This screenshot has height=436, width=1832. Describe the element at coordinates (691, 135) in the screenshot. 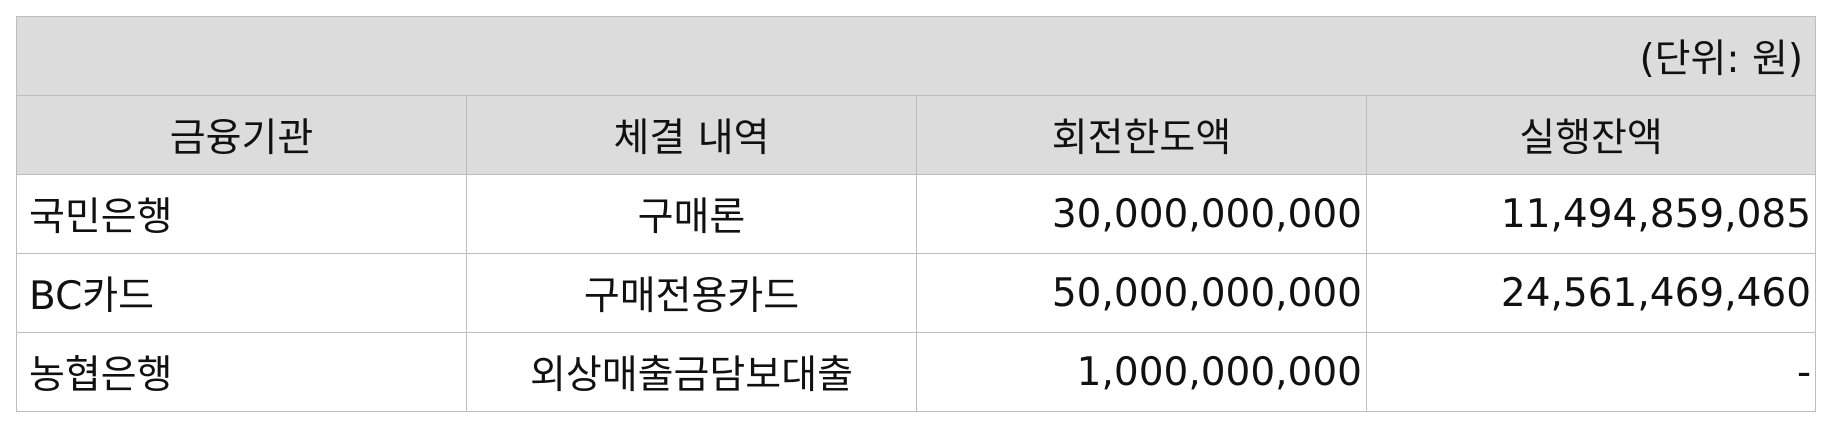

I see `header-contract: 체결 내역` at that location.